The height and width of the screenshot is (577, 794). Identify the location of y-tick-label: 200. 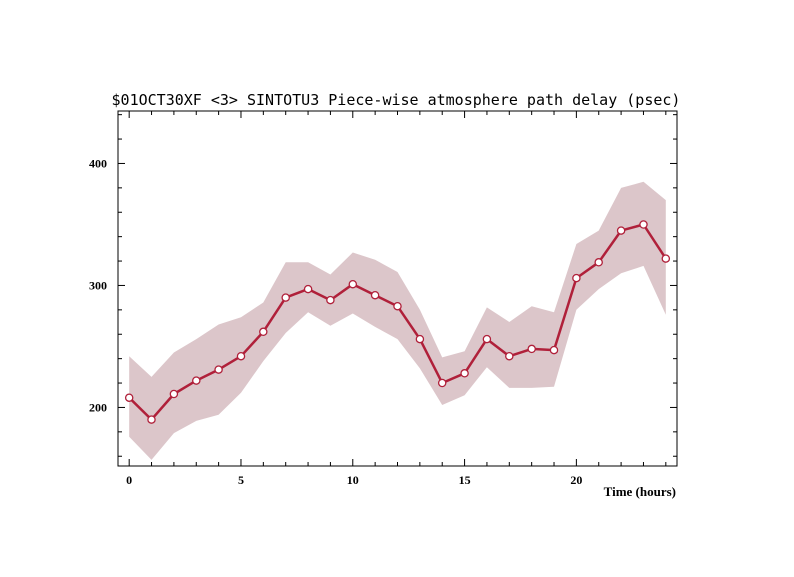
(98, 407).